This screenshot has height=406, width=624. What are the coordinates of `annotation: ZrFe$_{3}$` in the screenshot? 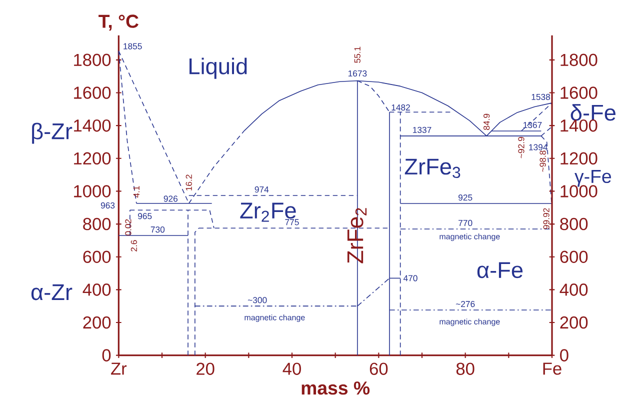 It's located at (432, 168).